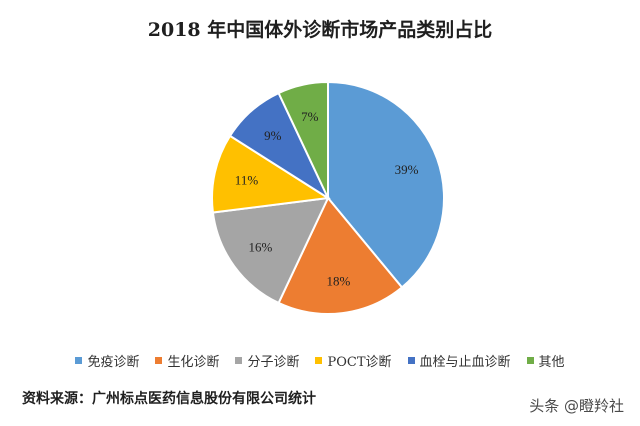 This screenshot has width=640, height=426. I want to click on legend-item-2: 分子诊断, so click(267, 360).